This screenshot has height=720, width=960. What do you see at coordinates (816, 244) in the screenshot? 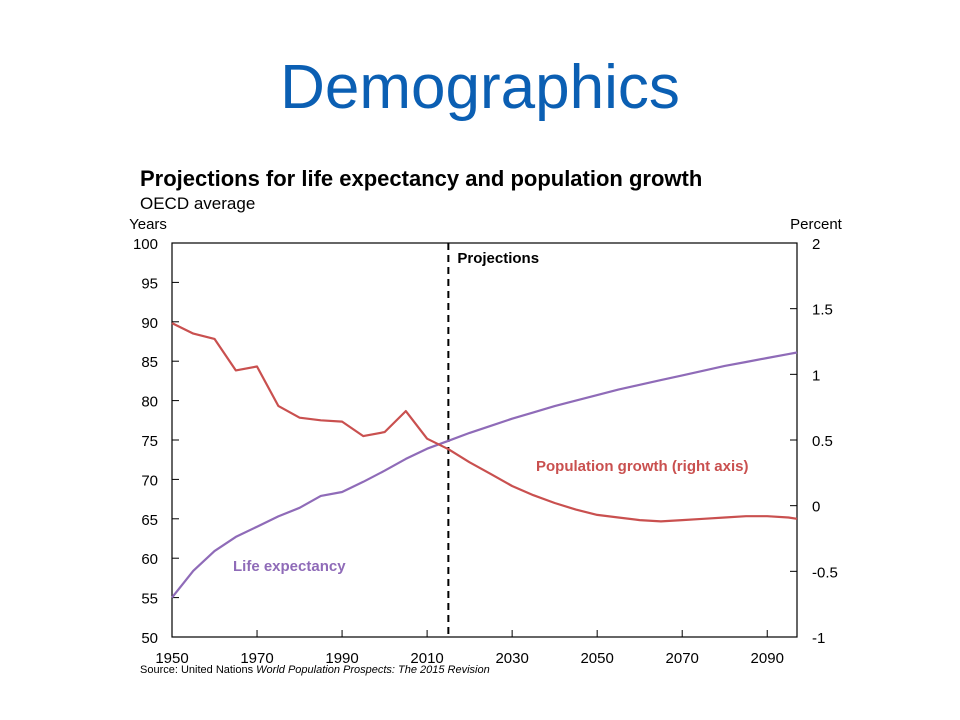
I see `right-axis-tick-label: 2` at bounding box center [816, 244].